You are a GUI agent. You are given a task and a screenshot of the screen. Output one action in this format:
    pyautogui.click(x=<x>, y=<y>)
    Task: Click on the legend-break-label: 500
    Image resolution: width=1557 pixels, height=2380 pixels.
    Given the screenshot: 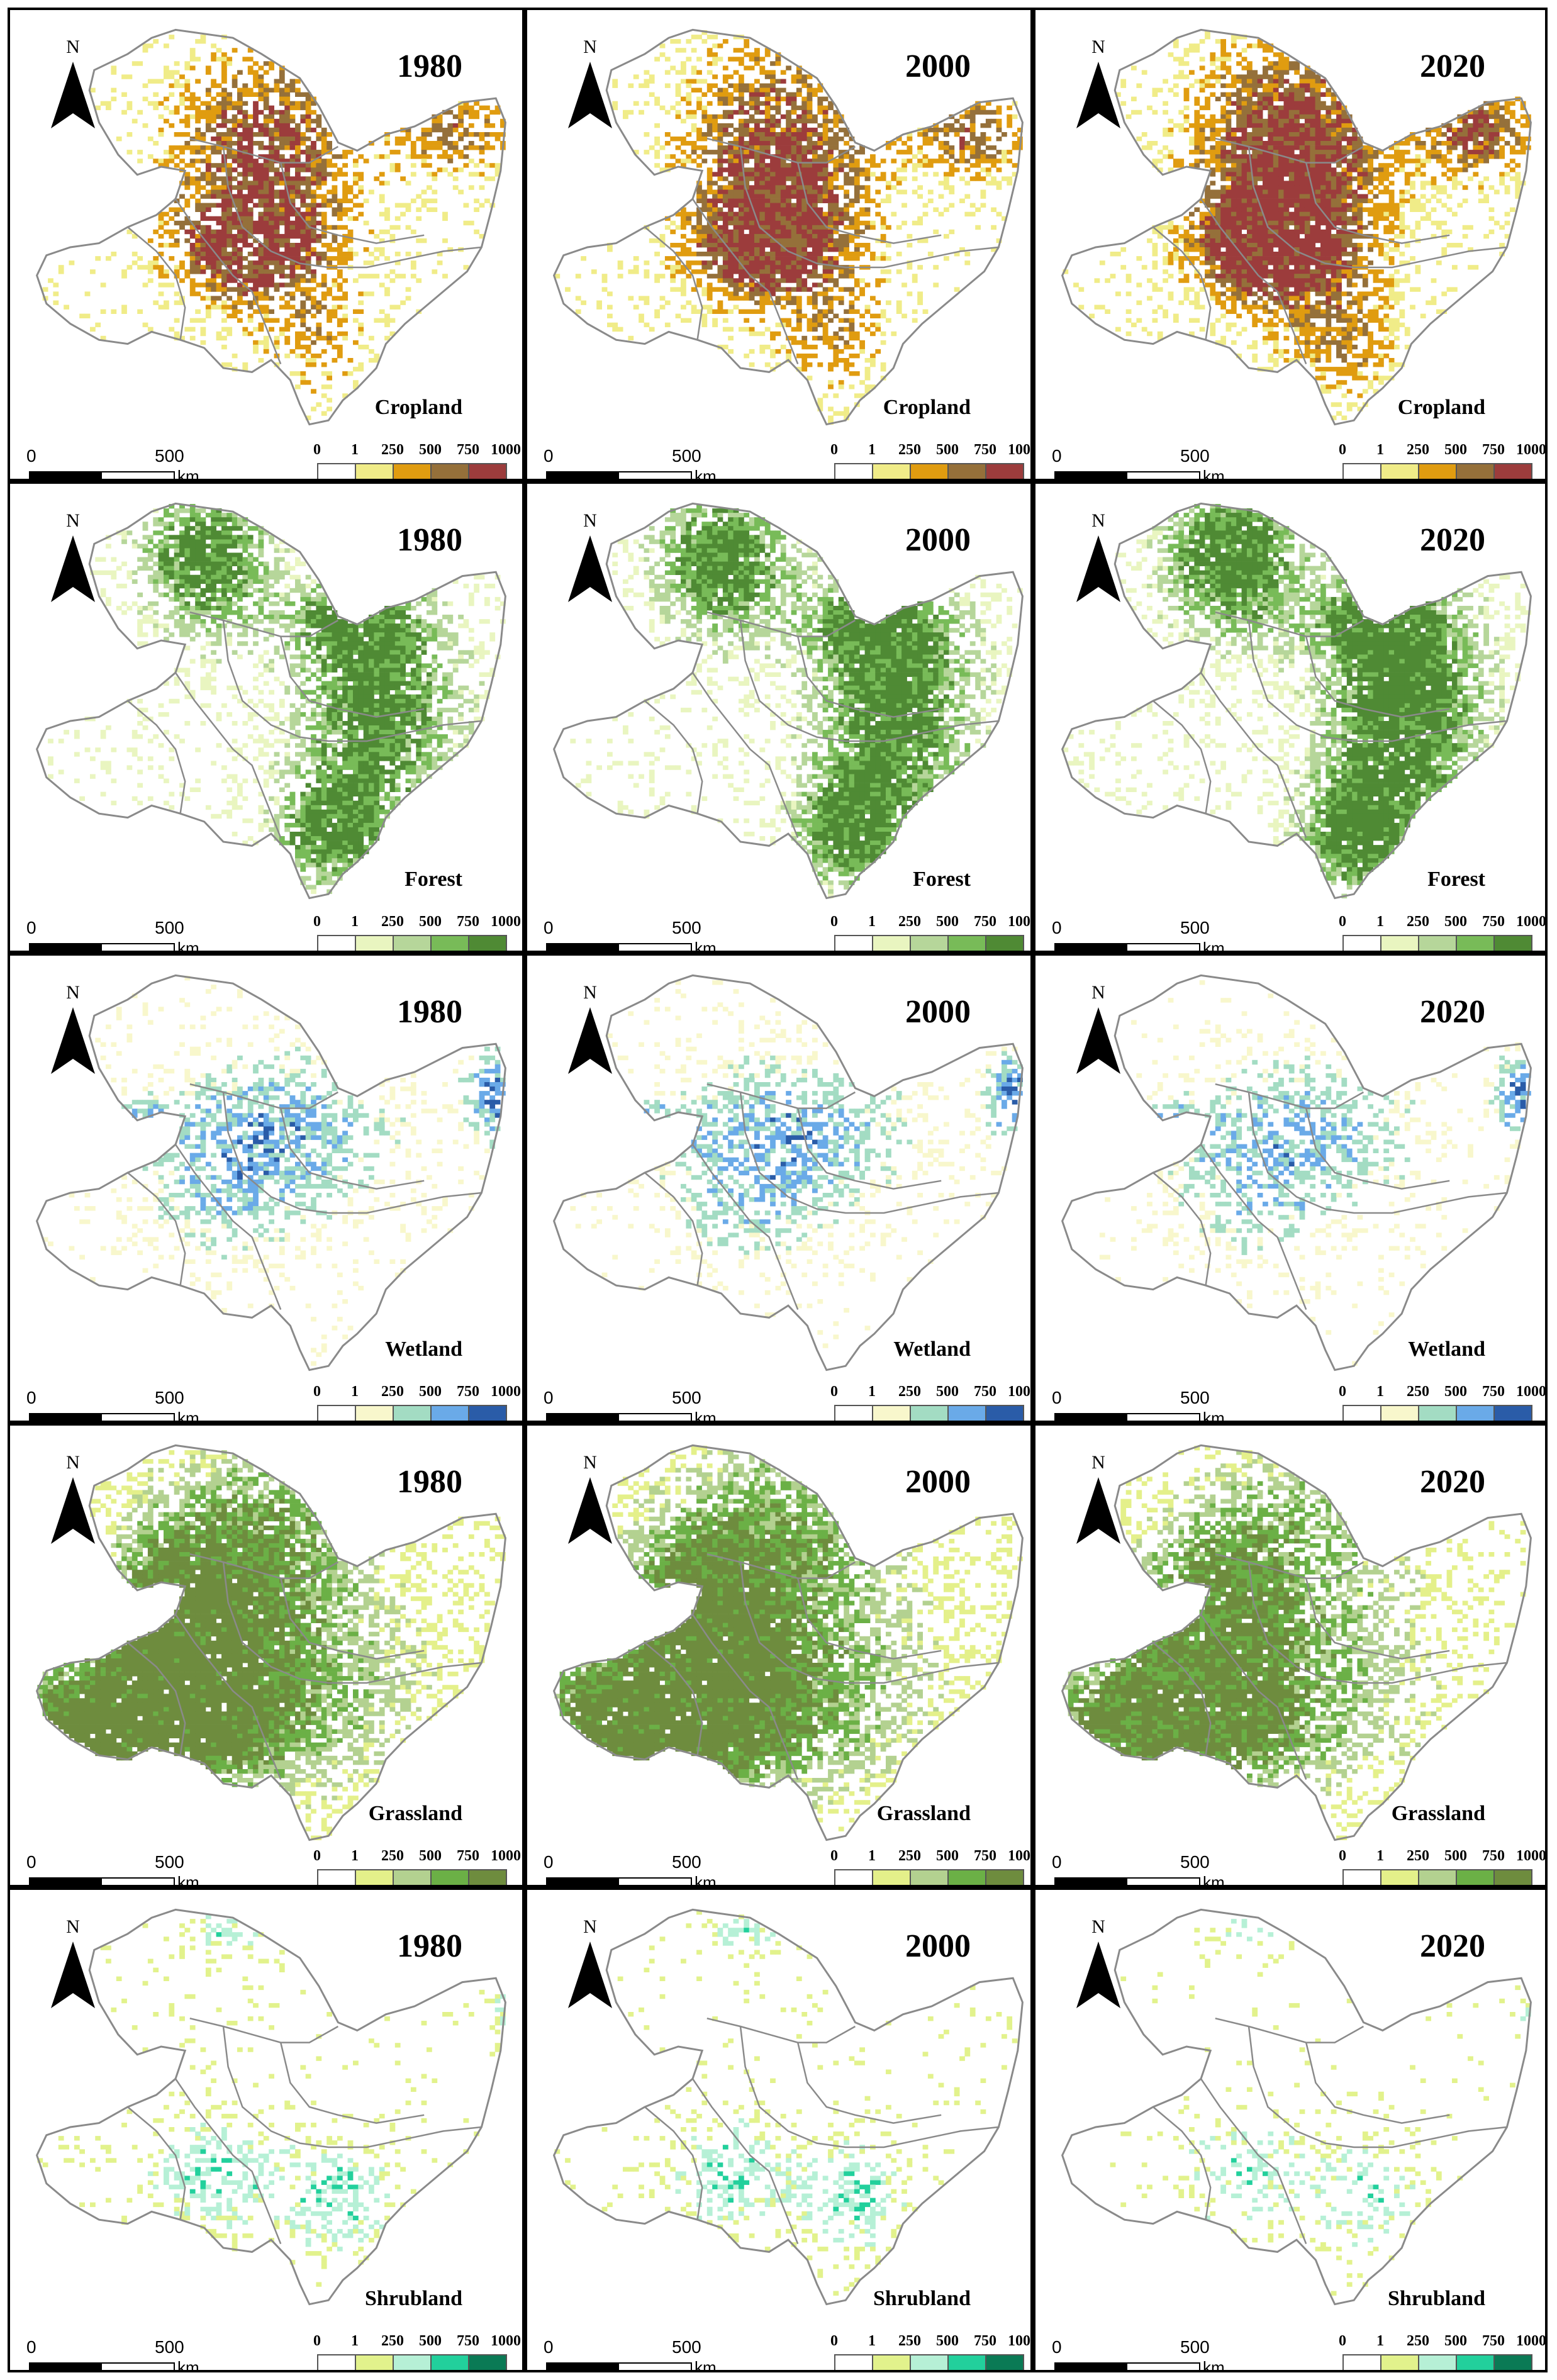 What is the action you would take?
    pyautogui.click(x=1455, y=450)
    